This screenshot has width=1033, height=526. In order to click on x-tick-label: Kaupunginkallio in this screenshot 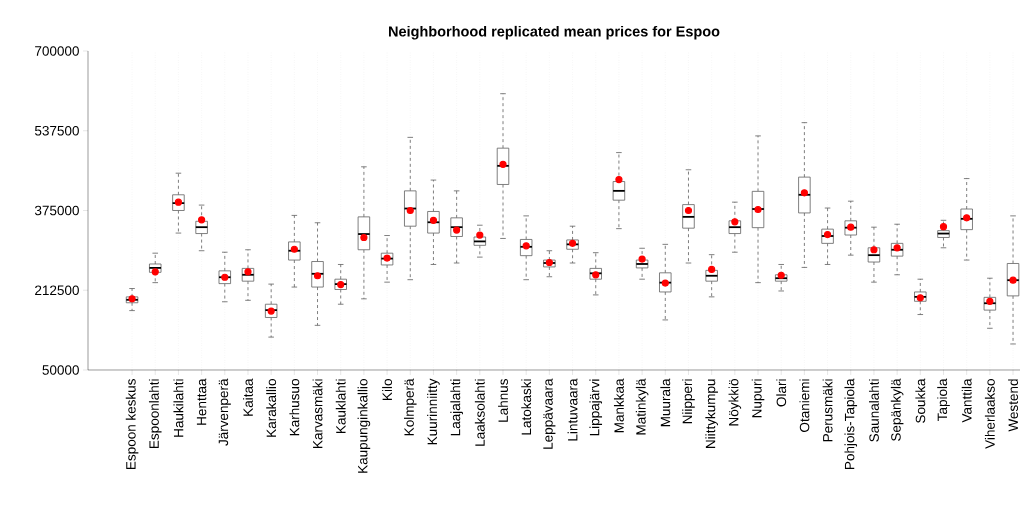, I will do `click(364, 426)`.